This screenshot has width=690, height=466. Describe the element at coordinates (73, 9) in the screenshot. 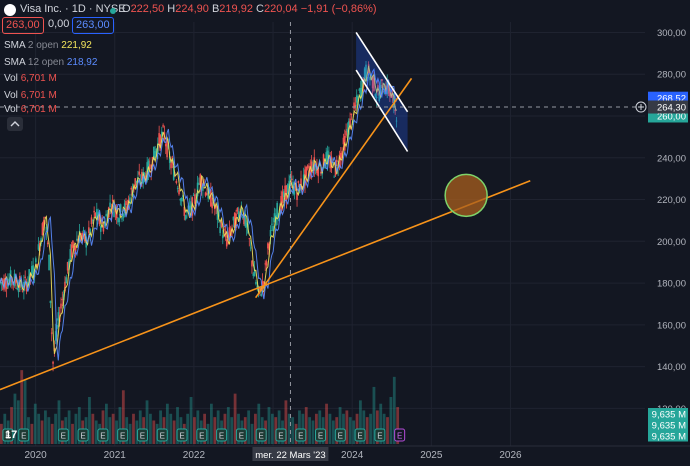

I see `symbol-title: Visa Inc. · 1D · NYSE` at that location.